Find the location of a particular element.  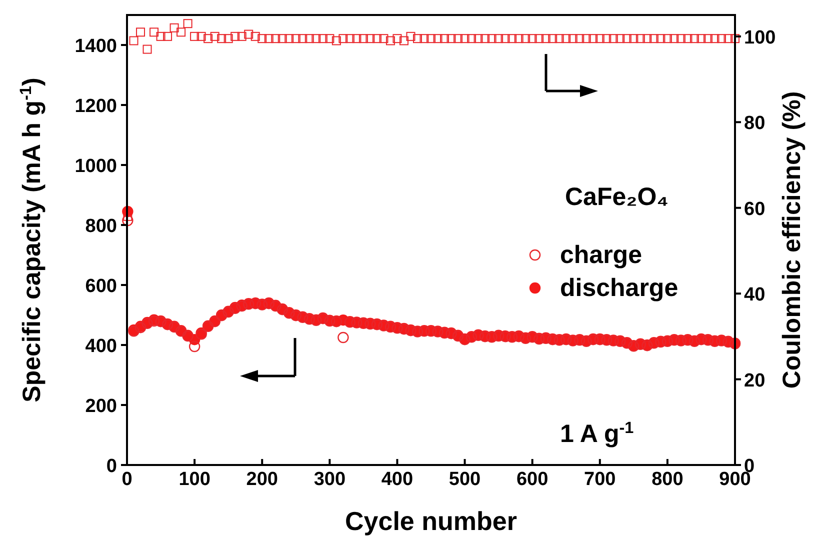

x-tick-label: 0 is located at coordinates (127, 479).